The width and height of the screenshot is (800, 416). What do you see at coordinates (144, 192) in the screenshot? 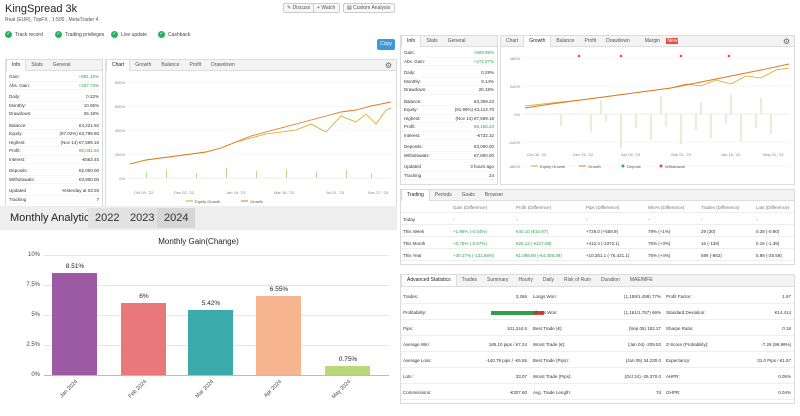
I see `xtick: Oct 09, '22` at bounding box center [144, 192].